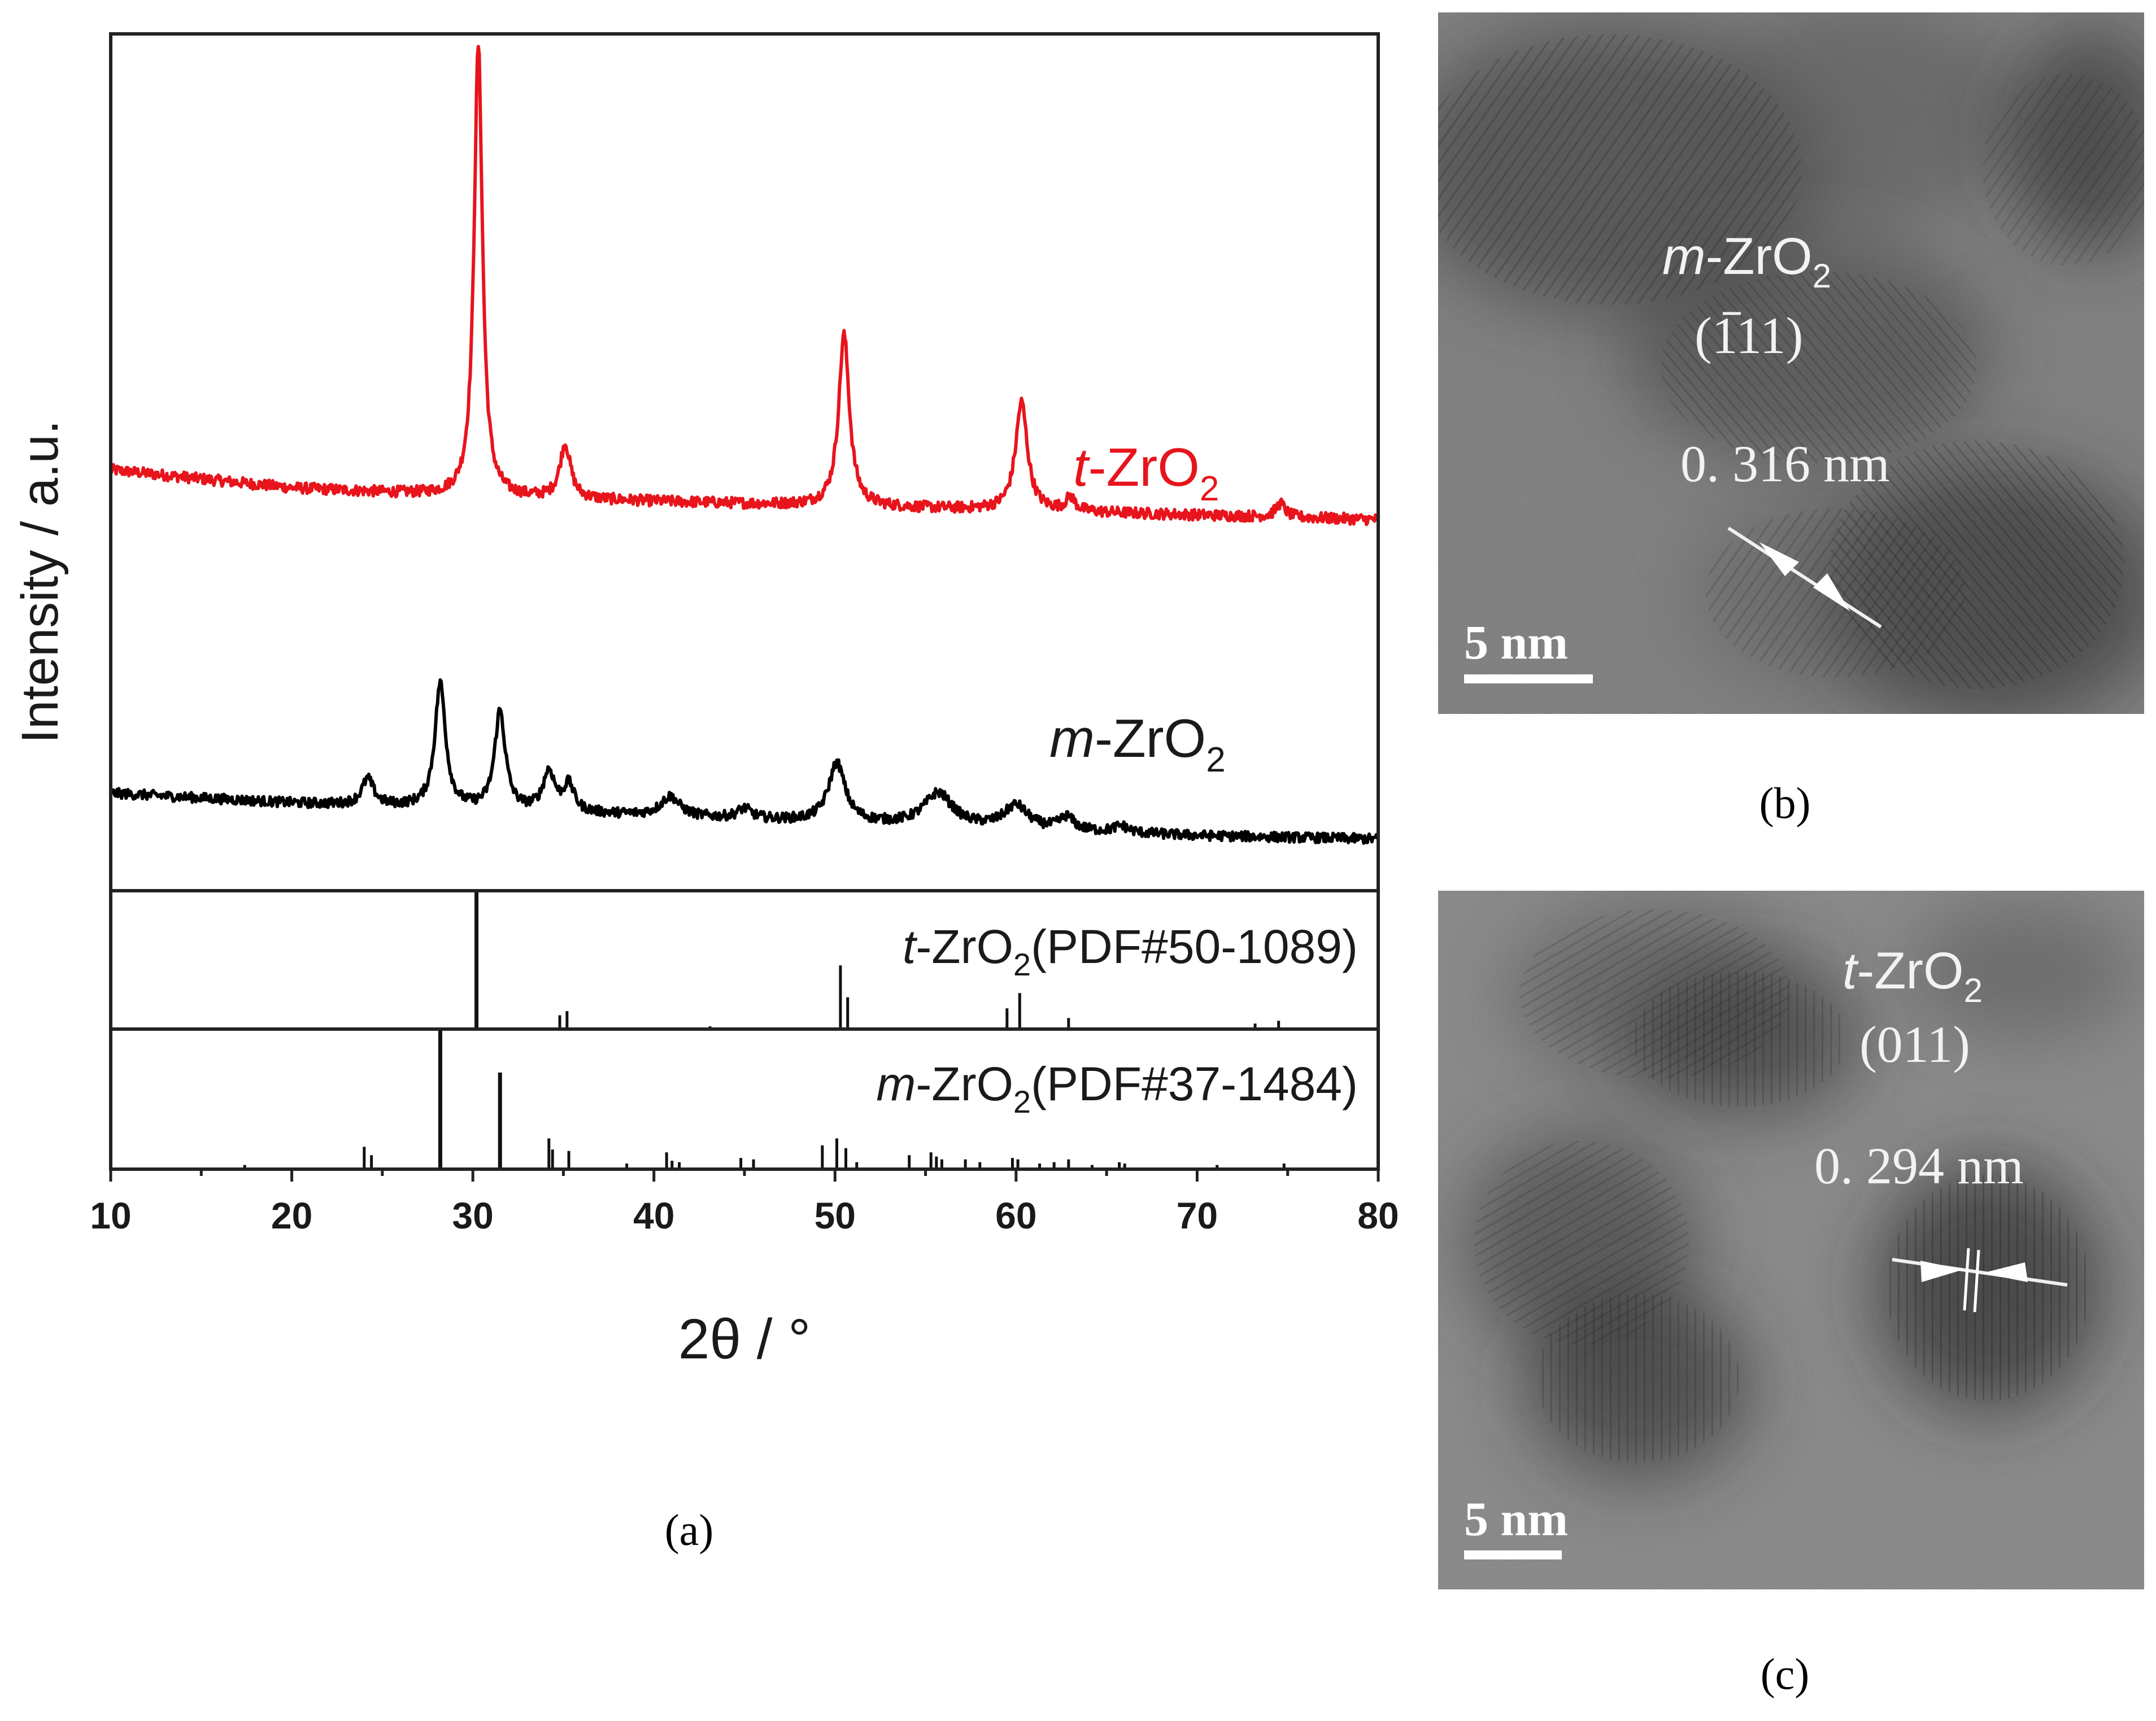 This screenshot has height=1721, width=2156. I want to click on d-spacing-marker-c, so click(1980, 1280).